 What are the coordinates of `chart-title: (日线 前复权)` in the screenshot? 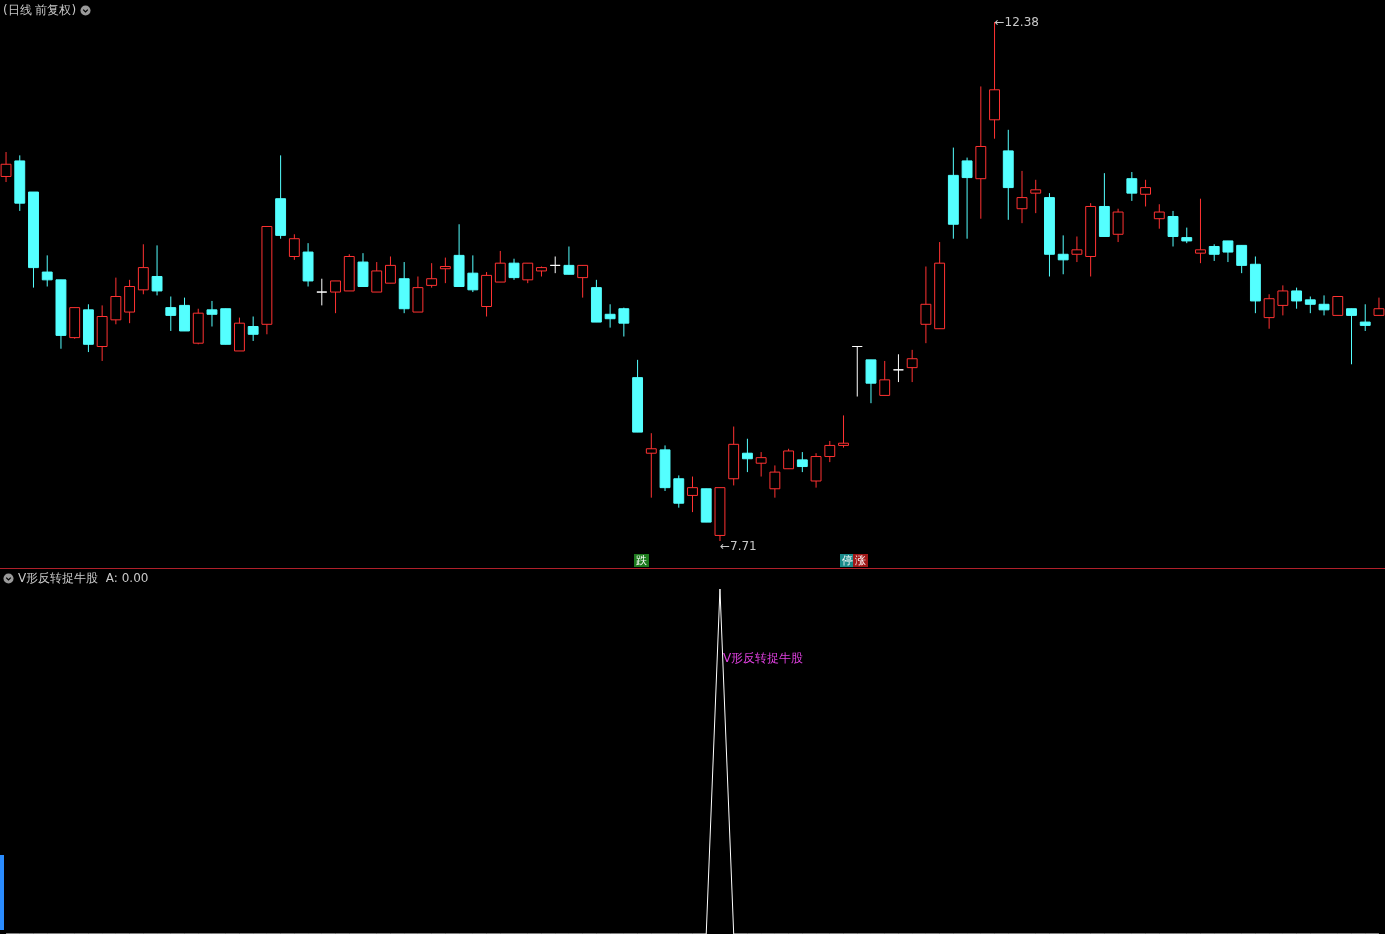 It's located at (40, 10).